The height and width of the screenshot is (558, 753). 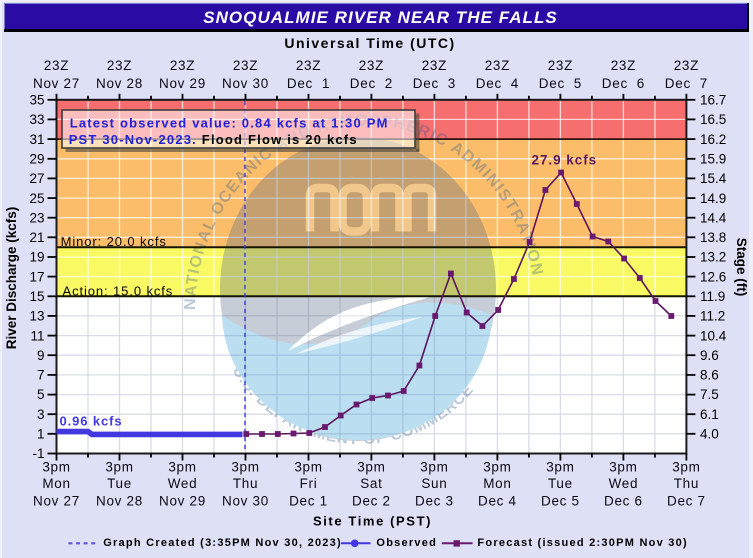 What do you see at coordinates (38, 453) in the screenshot?
I see `svg-text: -1` at bounding box center [38, 453].